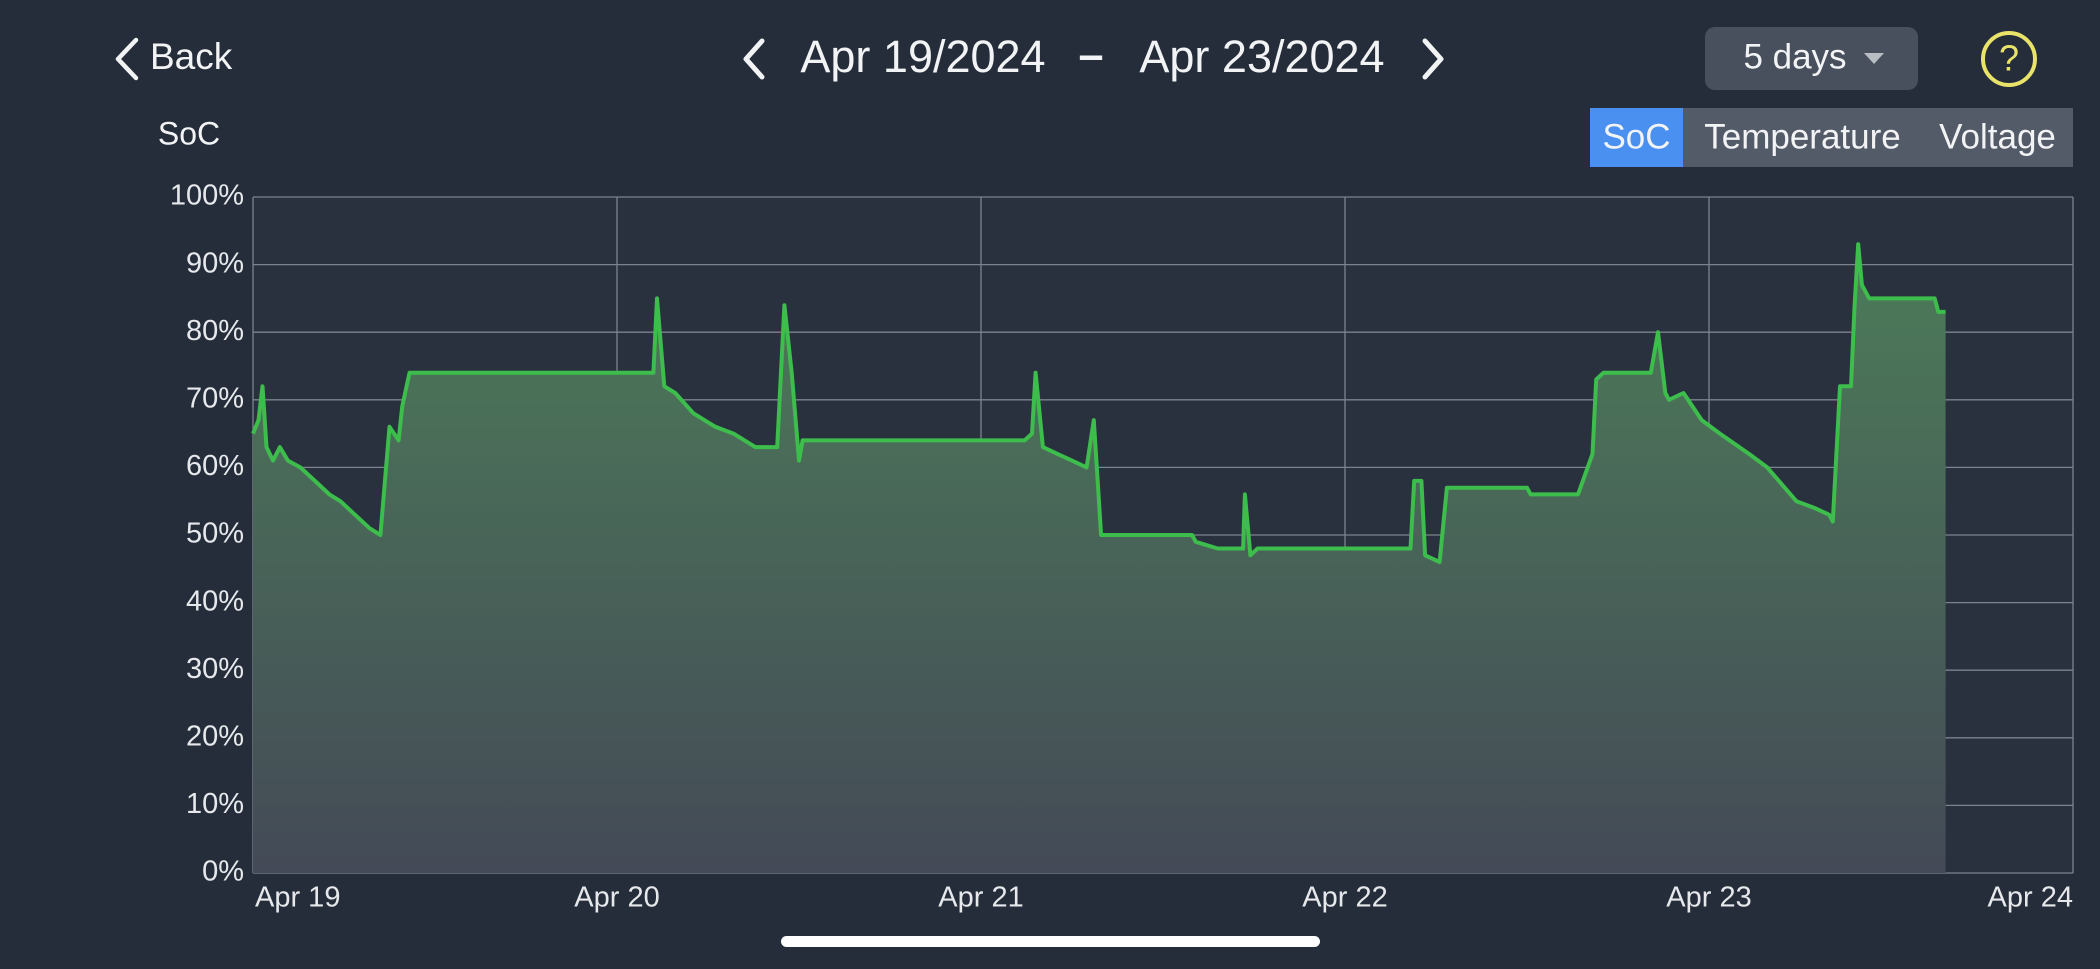  I want to click on tab-label: SoC, so click(1636, 136).